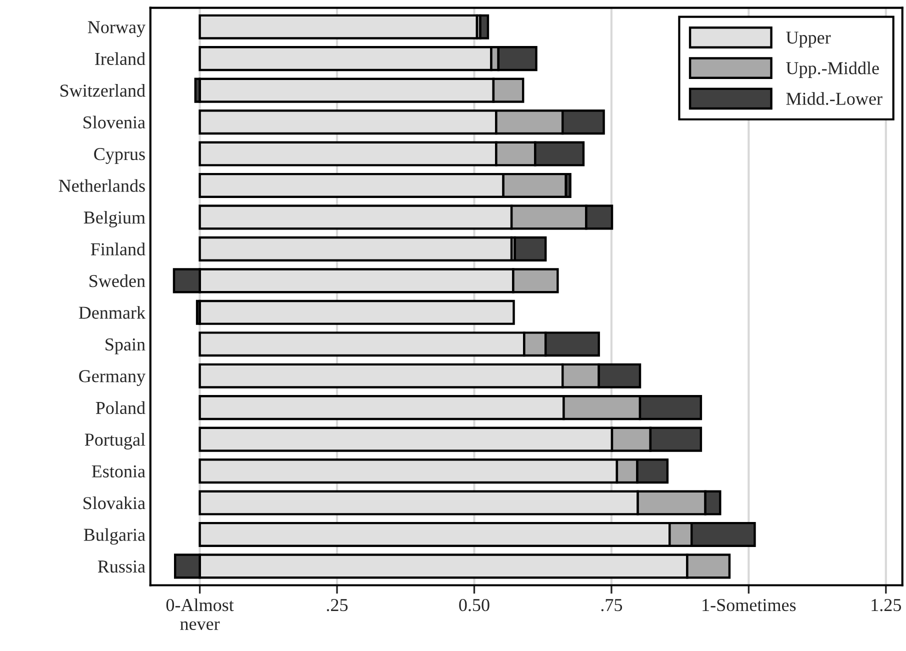 Image resolution: width=906 pixels, height=651 pixels. Describe the element at coordinates (115, 219) in the screenshot. I see `y-tick-label: Belgium` at that location.